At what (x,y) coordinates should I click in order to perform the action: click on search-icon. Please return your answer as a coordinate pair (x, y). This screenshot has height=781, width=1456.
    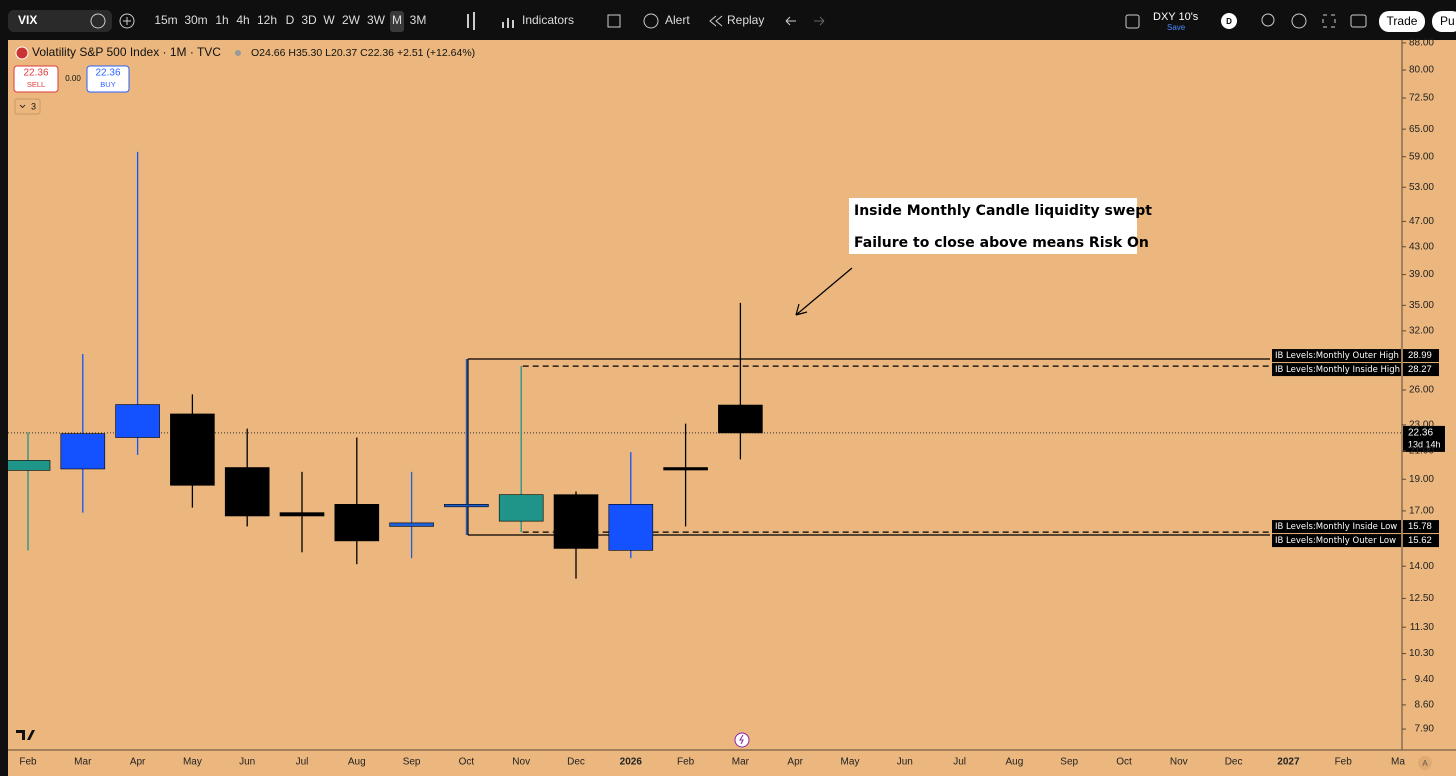
    Looking at the image, I should click on (1268, 20).